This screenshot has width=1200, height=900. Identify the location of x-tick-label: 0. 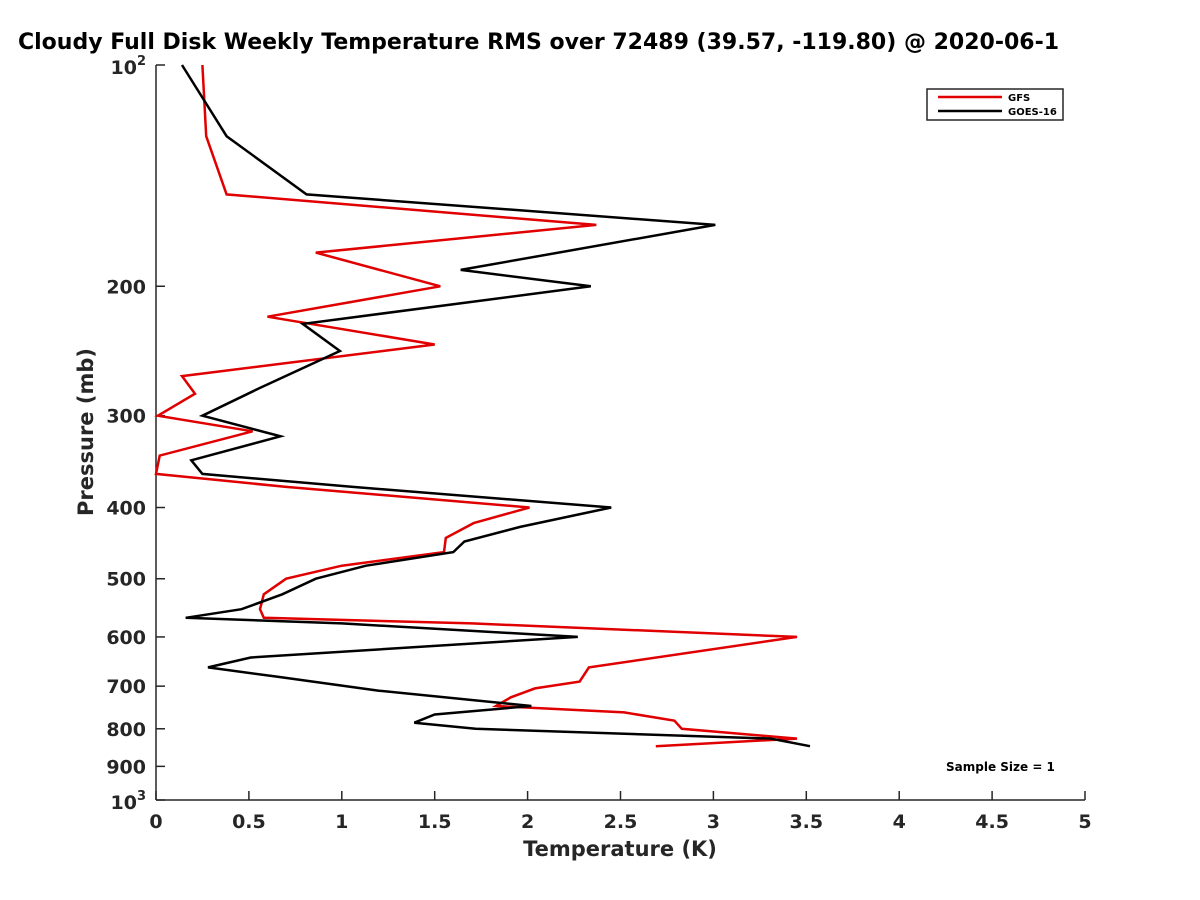
(155, 822).